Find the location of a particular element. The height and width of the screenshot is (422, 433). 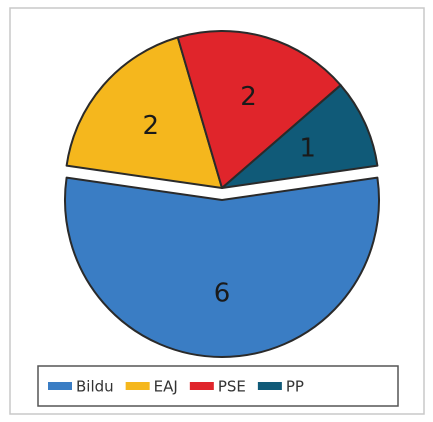

legend-box is located at coordinates (218, 386).